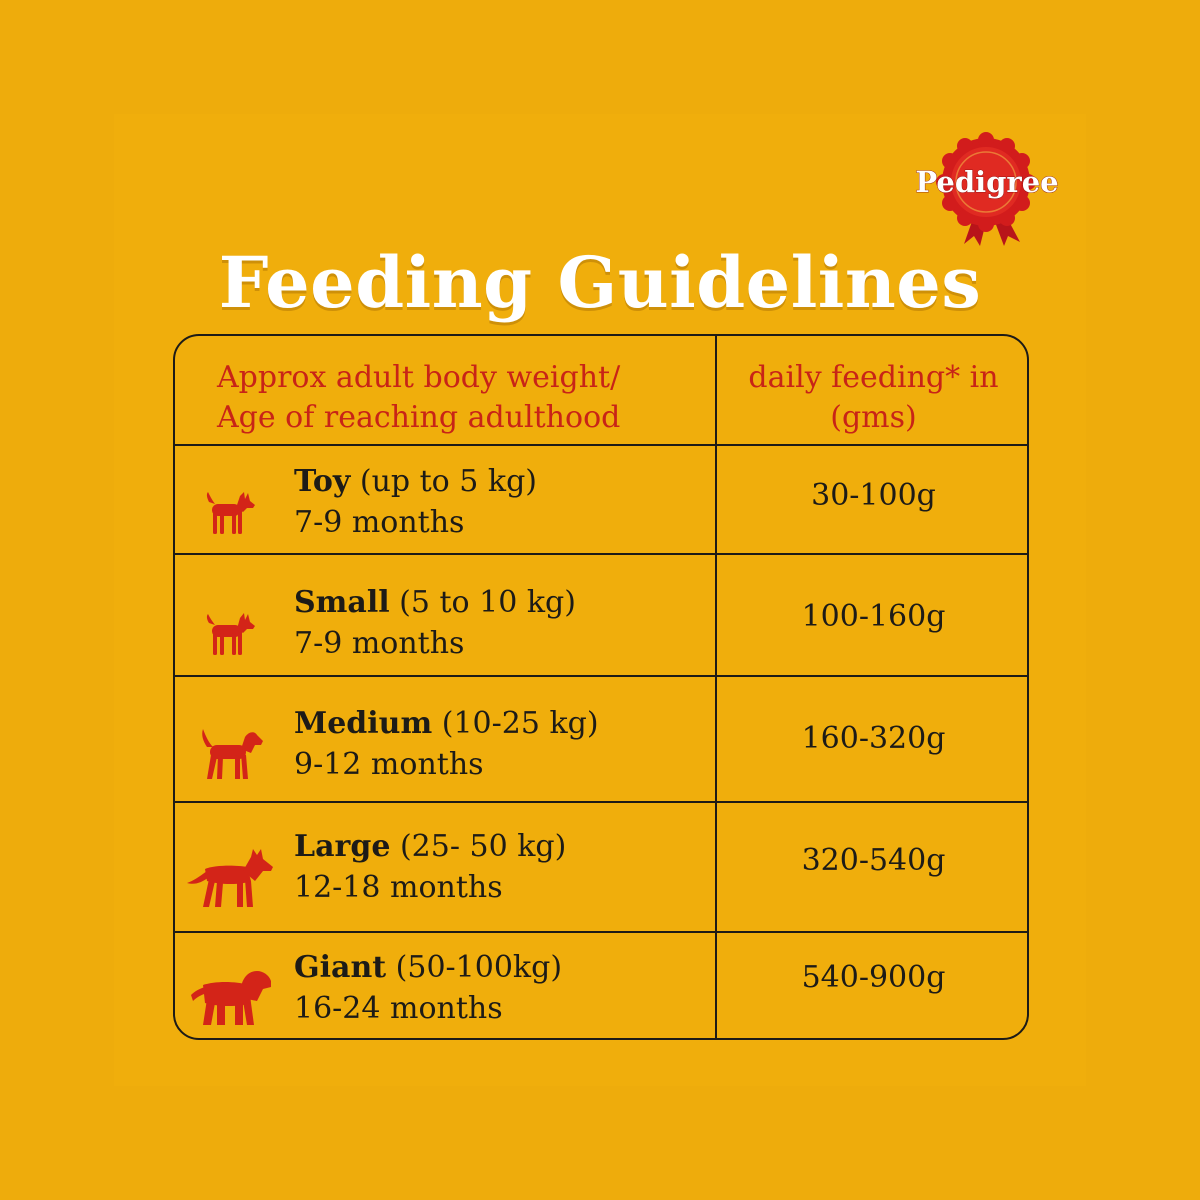  What do you see at coordinates (601, 985) in the screenshot?
I see `table-row-giant: Giant (50-100kg) 16-24 months 540-900g` at bounding box center [601, 985].